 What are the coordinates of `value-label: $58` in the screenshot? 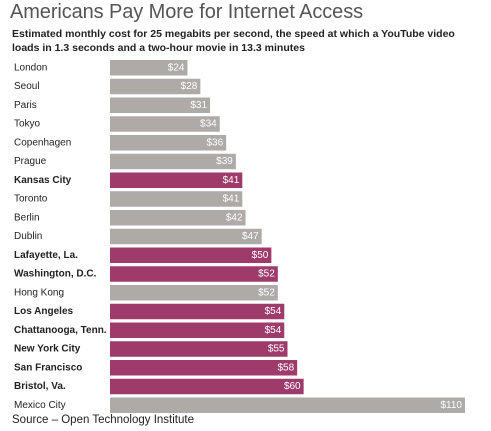 It's located at (285, 367).